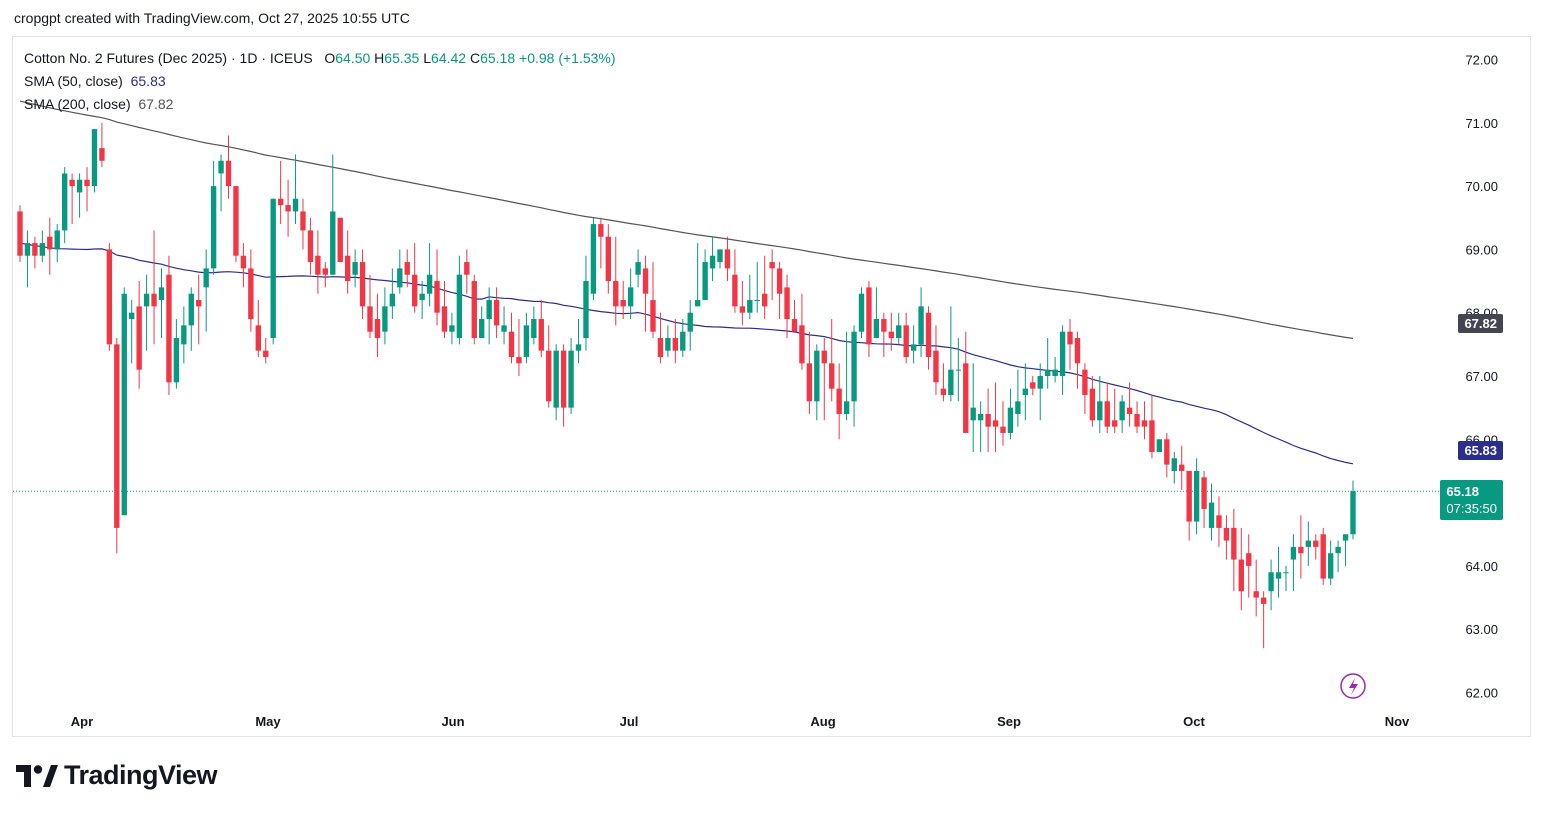  What do you see at coordinates (629, 721) in the screenshot?
I see `x-tick-label-3: Jul` at bounding box center [629, 721].